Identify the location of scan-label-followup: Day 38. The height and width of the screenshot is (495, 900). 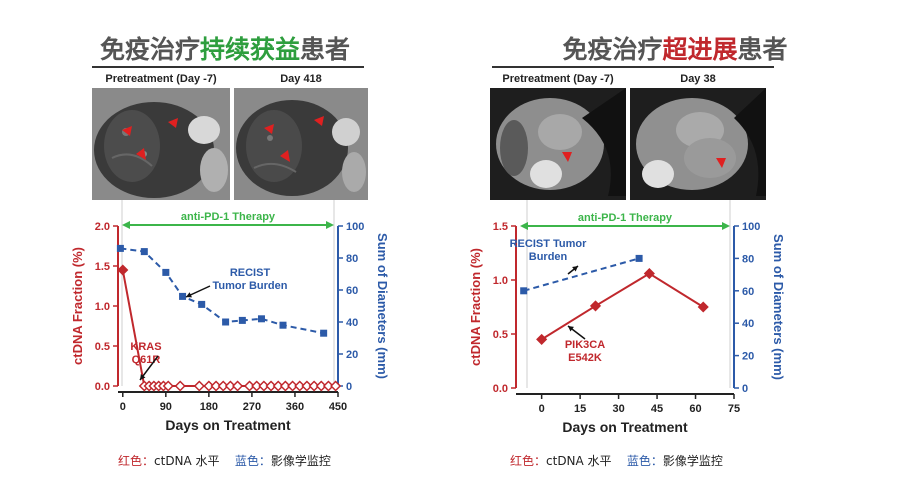
(698, 79).